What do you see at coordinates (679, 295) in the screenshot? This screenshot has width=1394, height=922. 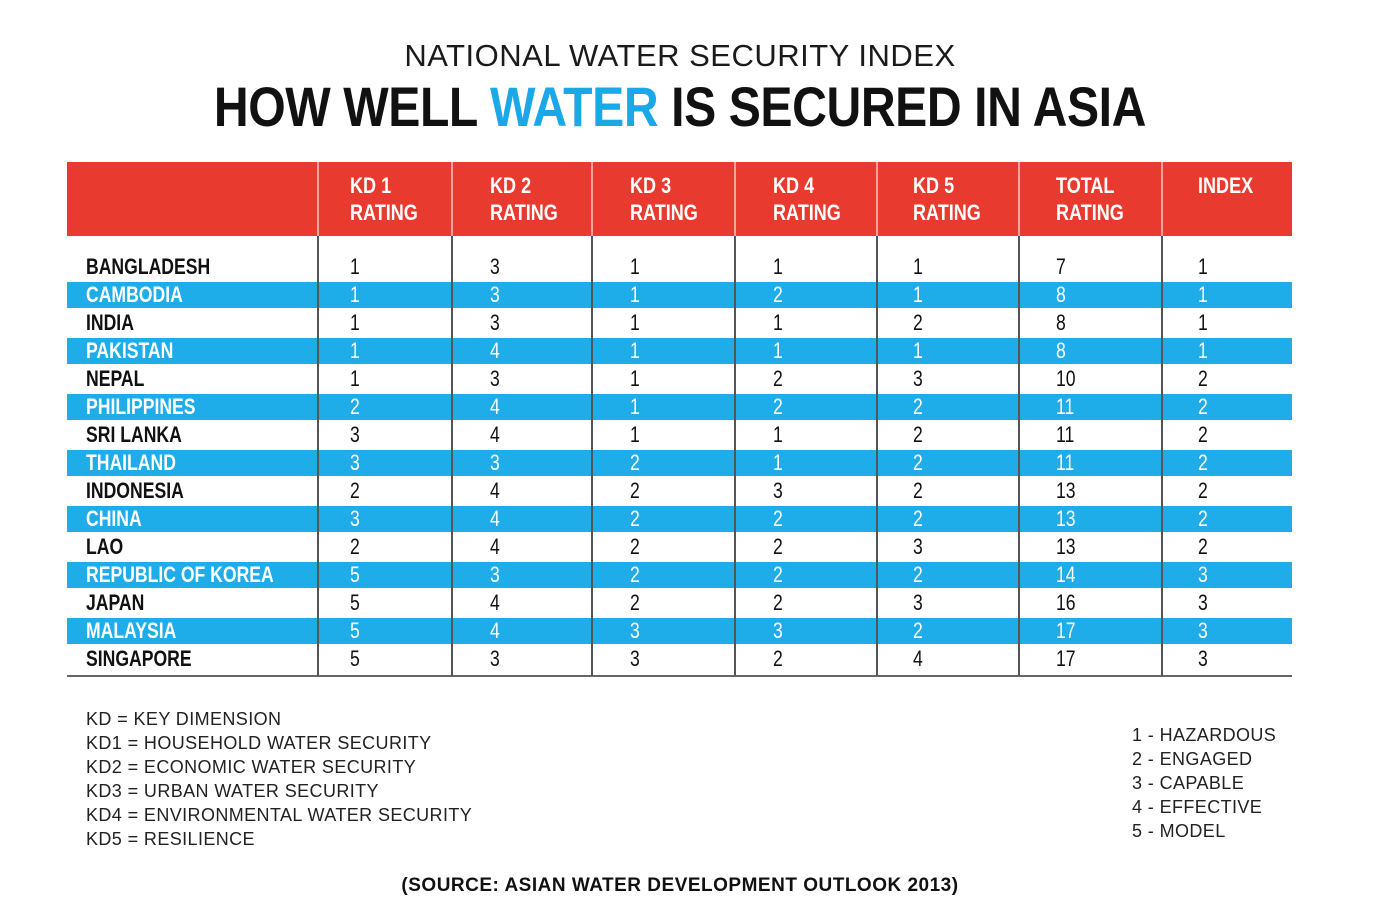 I see `table-row: CAMBODIA 1 3 1 2 1 8 1` at bounding box center [679, 295].